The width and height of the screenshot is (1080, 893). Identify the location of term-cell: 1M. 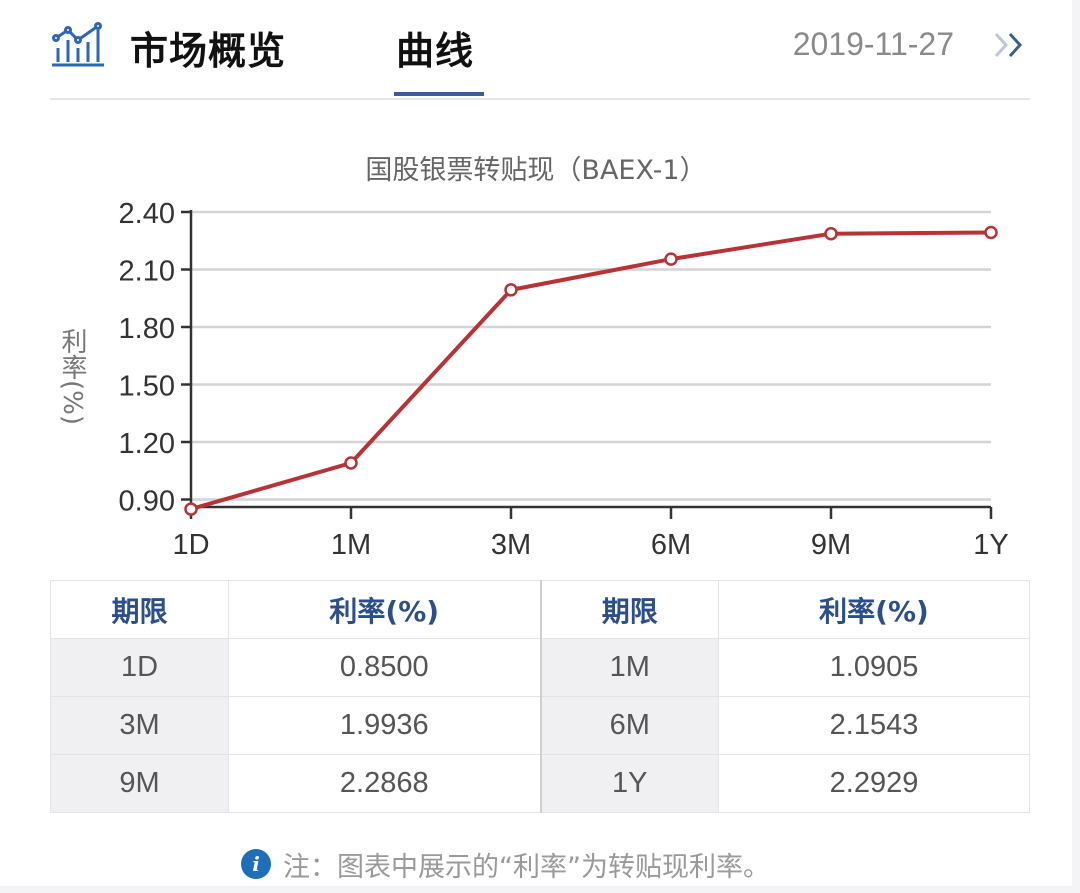
(629, 667).